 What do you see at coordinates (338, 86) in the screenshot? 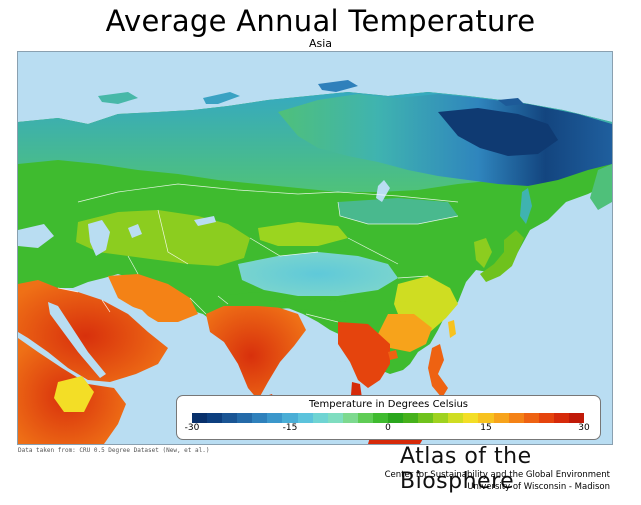
I see `arctic-island-severnaya` at bounding box center [338, 86].